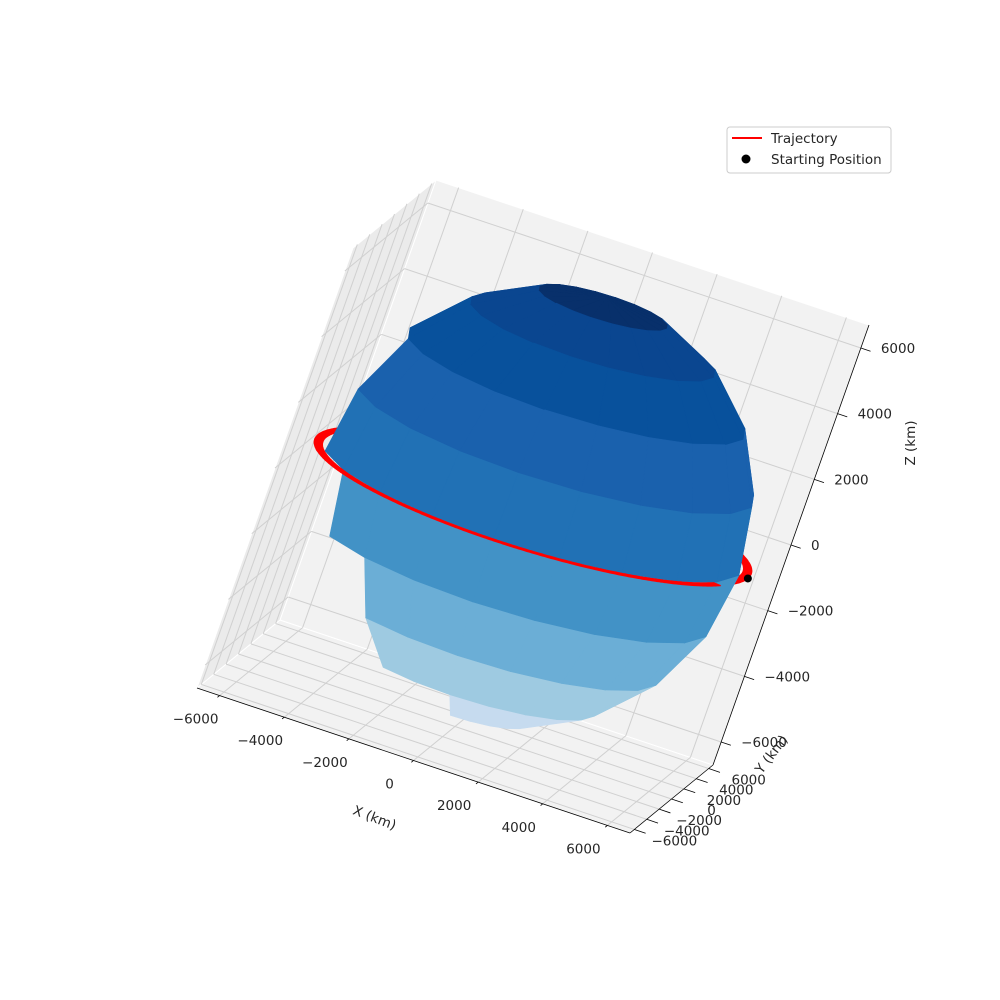  Describe the element at coordinates (748, 781) in the screenshot. I see `y-tick-label-6: 6000` at that location.